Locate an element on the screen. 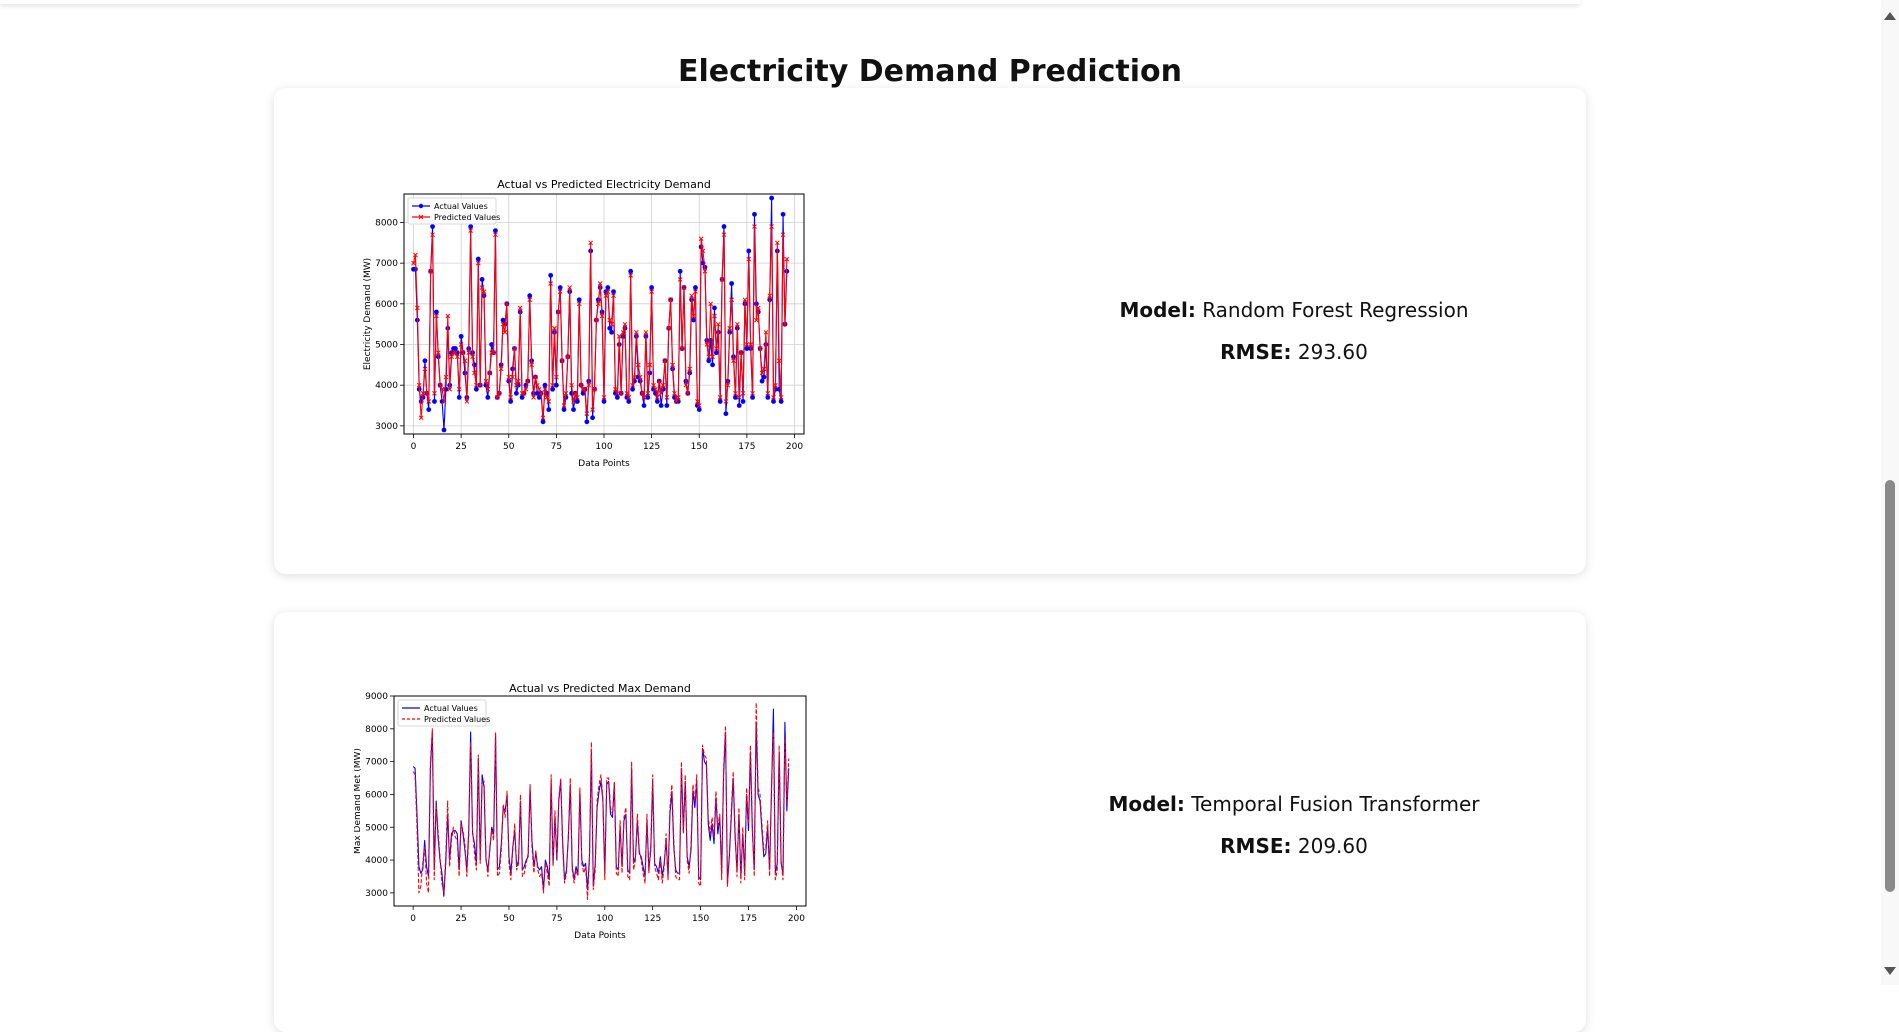 This screenshot has width=1899, height=1032. y-tick-label: 8000 is located at coordinates (376, 730).